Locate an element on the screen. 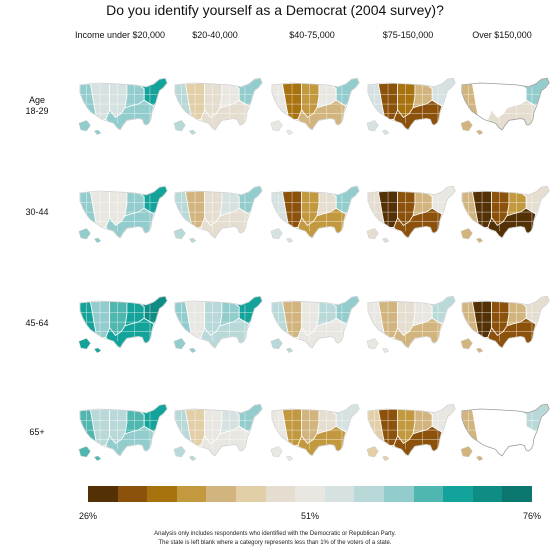  legend-min-label: 26% is located at coordinates (88, 516).